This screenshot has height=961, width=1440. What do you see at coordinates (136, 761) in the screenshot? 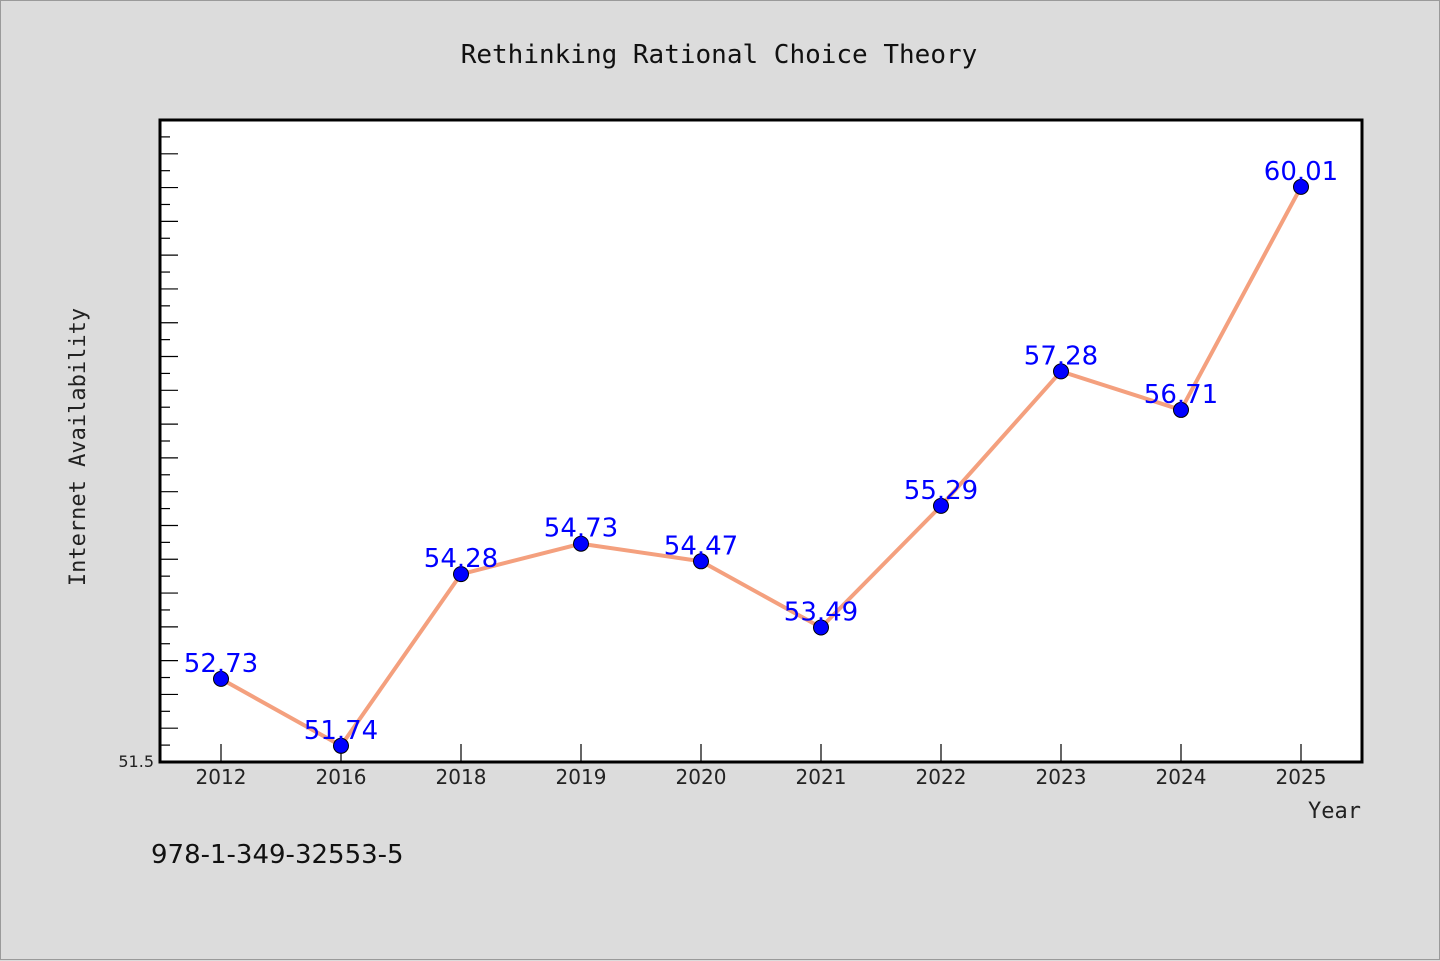
I see `y-tick-label: 51.5` at bounding box center [136, 761].